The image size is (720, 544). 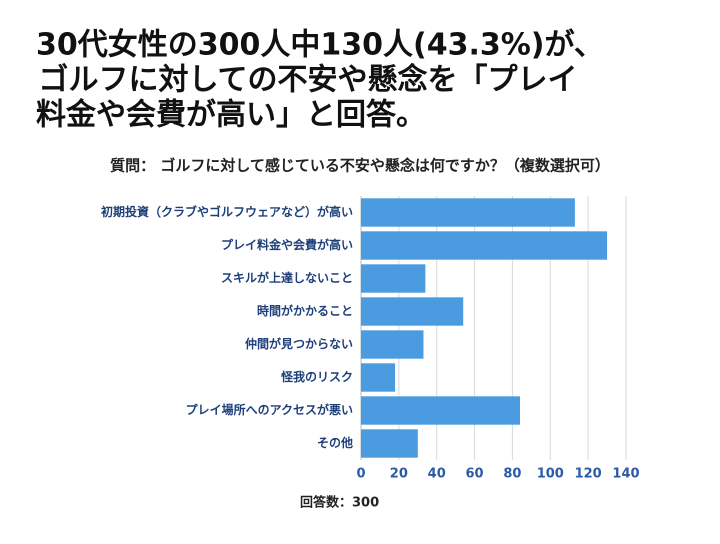 I want to click on y-tick-label: その他, so click(x=335, y=442).